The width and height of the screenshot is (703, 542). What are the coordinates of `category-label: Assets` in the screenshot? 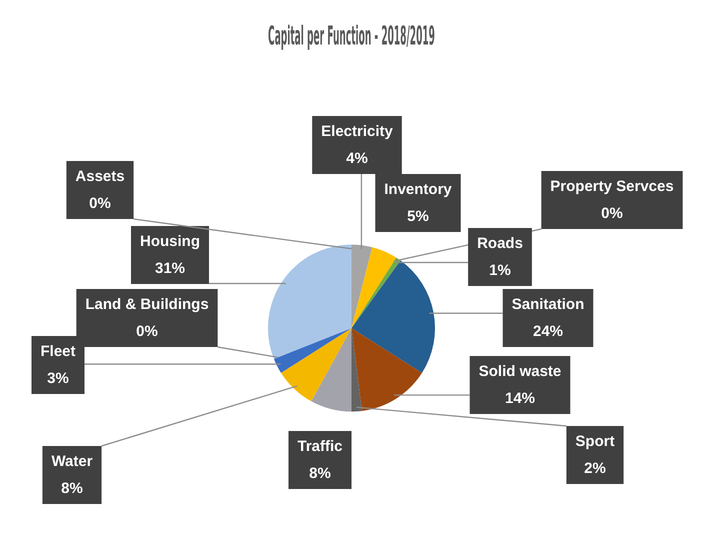 It's located at (100, 177).